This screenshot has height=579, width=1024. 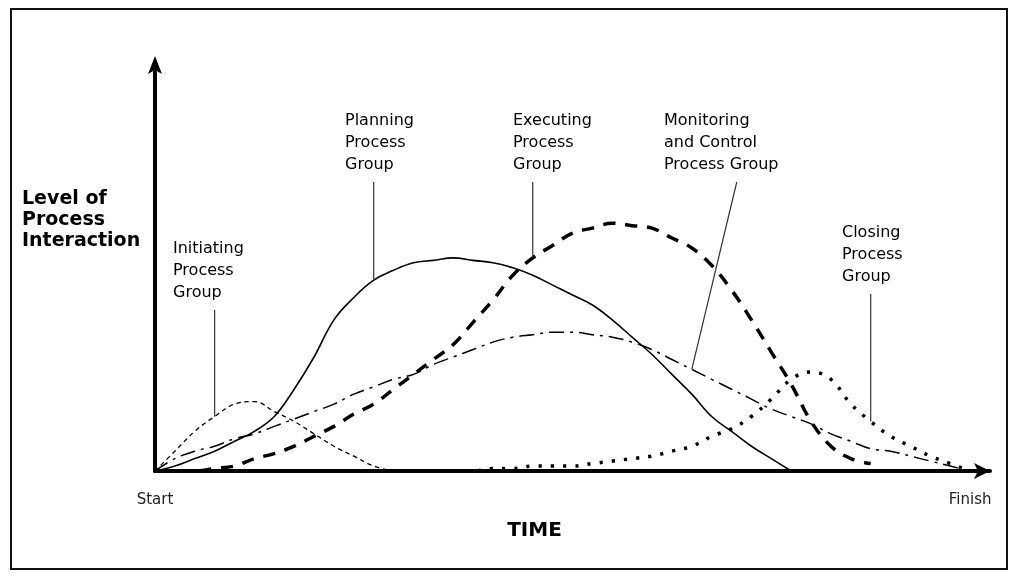 I want to click on text: Monitoring and Control Process Group, so click(x=721, y=141).